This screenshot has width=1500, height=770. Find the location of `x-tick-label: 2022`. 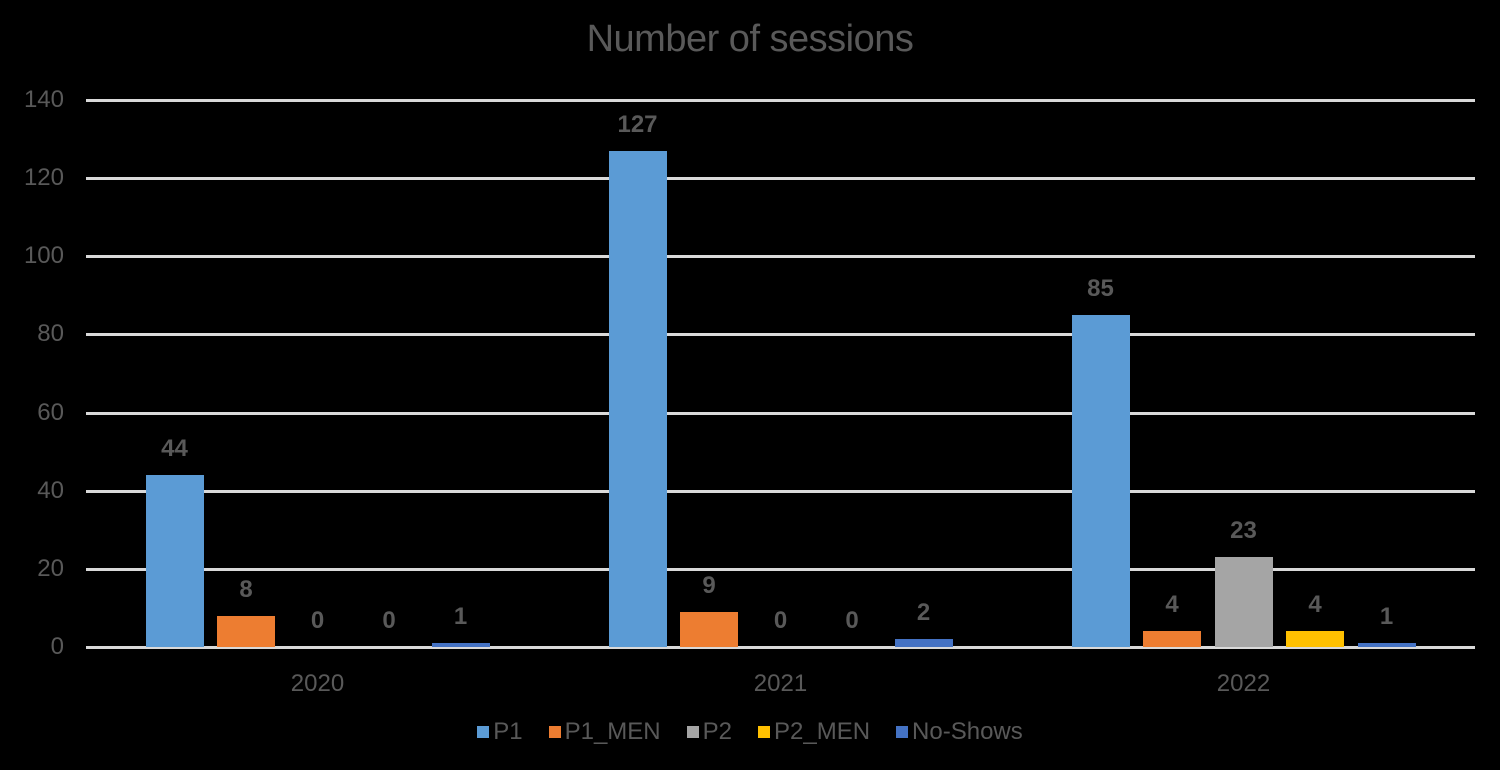

x-tick-label: 2022 is located at coordinates (1243, 683).